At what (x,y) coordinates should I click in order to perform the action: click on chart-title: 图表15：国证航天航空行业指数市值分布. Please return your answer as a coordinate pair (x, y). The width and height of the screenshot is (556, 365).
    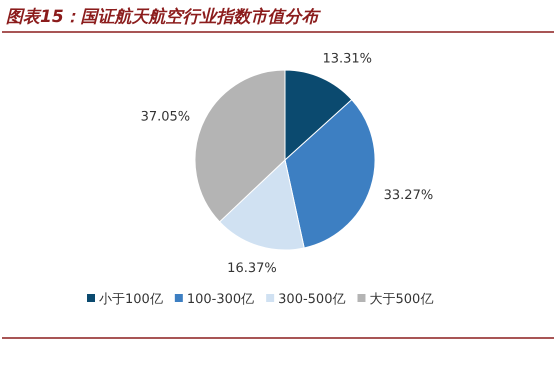
    Looking at the image, I should click on (164, 17).